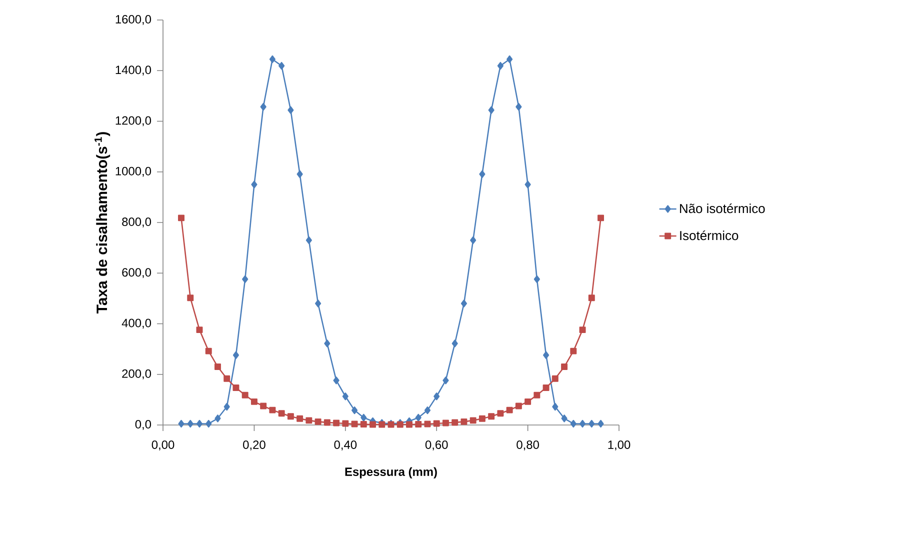 This screenshot has height=534, width=906. I want to click on legend-label: Isotérmico, so click(709, 235).